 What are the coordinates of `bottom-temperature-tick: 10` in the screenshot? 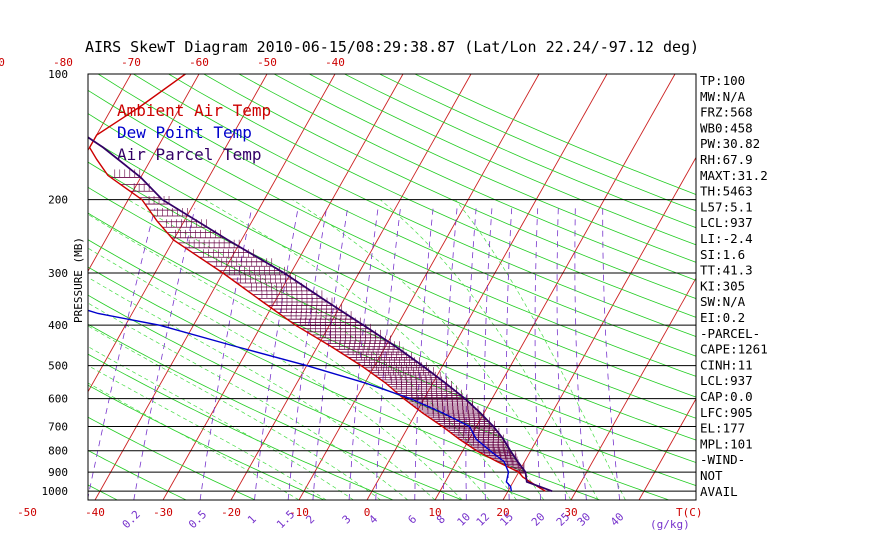 It's located at (434, 512).